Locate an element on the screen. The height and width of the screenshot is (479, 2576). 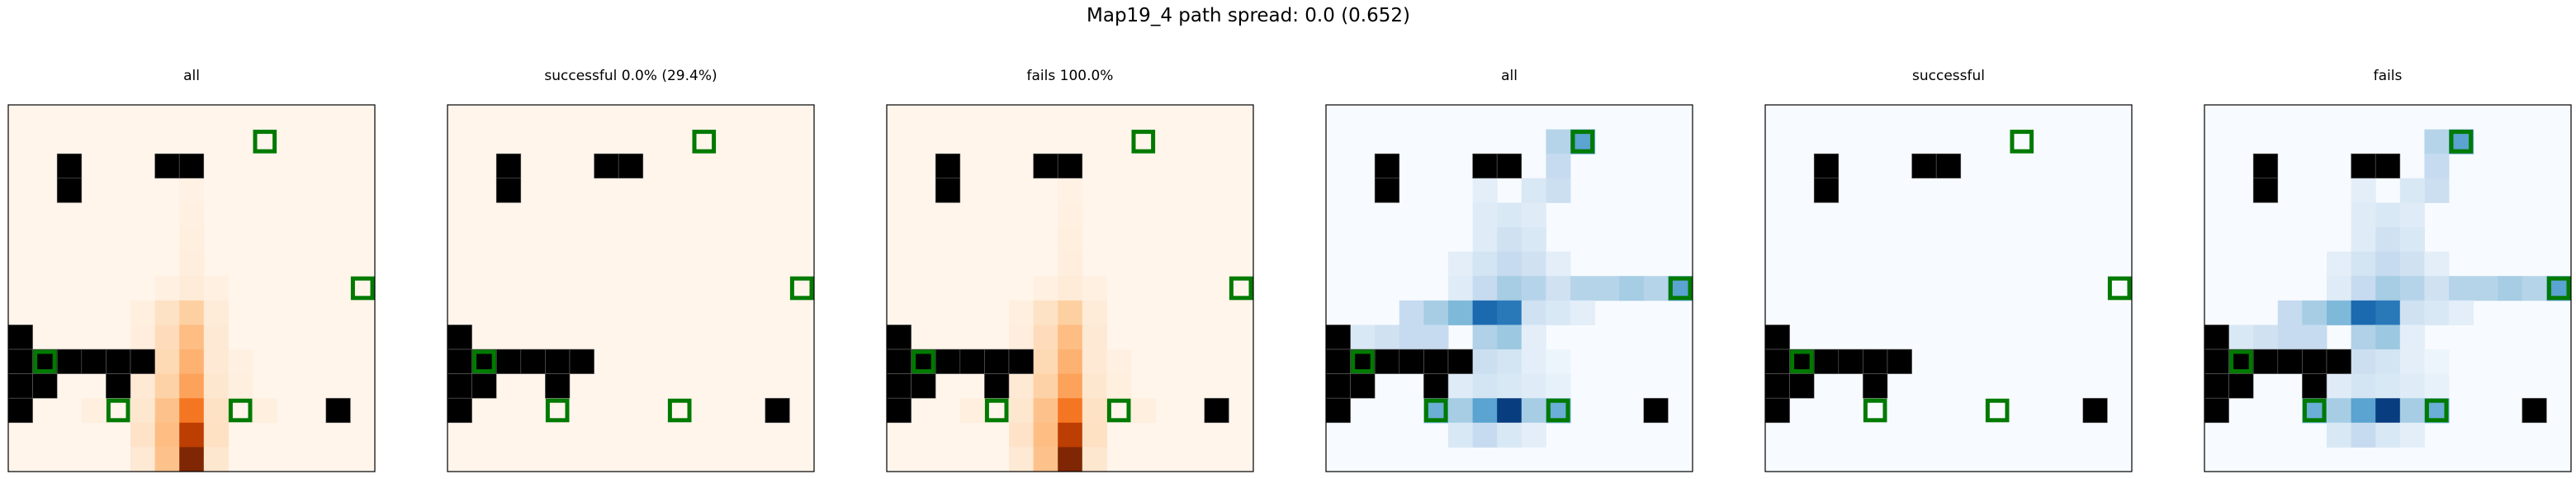
panel-3: fails 100.0% is located at coordinates (1070, 270).